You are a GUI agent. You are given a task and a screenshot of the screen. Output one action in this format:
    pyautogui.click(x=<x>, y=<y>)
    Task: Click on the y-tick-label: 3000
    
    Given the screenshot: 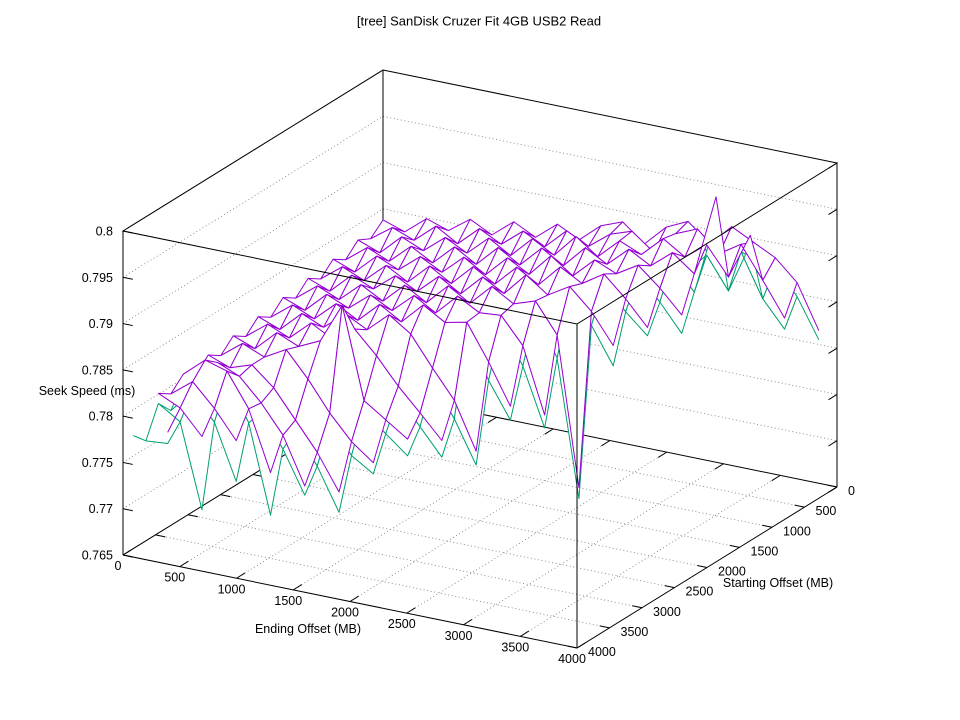 What is the action you would take?
    pyautogui.click(x=667, y=612)
    